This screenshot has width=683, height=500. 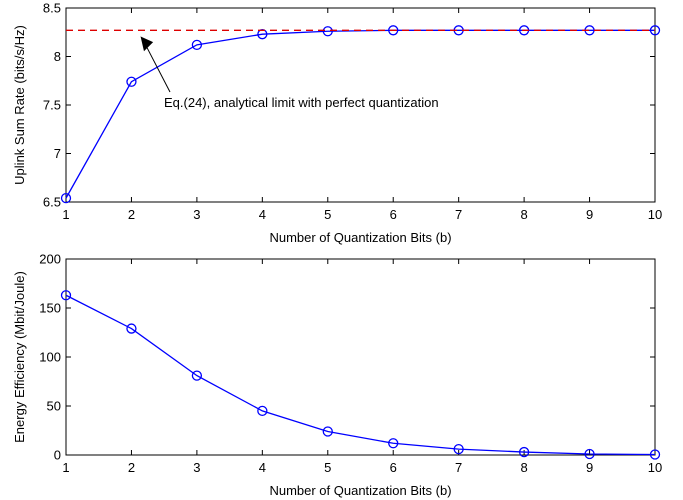 What do you see at coordinates (57, 153) in the screenshot?
I see `y-tick-label: 7` at bounding box center [57, 153].